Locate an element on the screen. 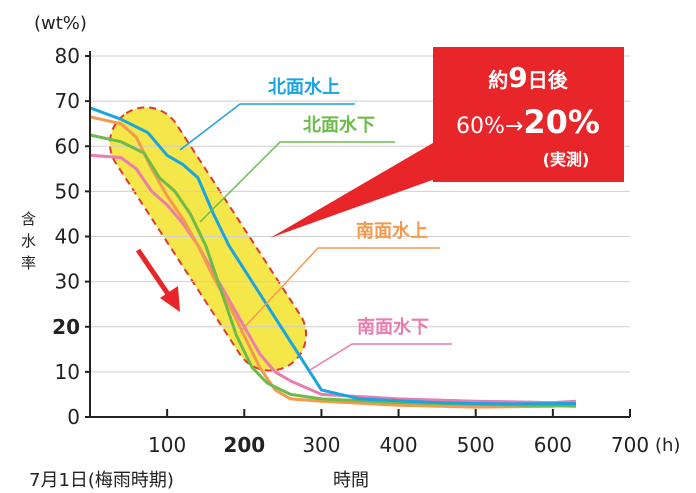  y-tick-label-50: 50 is located at coordinates (67, 191).